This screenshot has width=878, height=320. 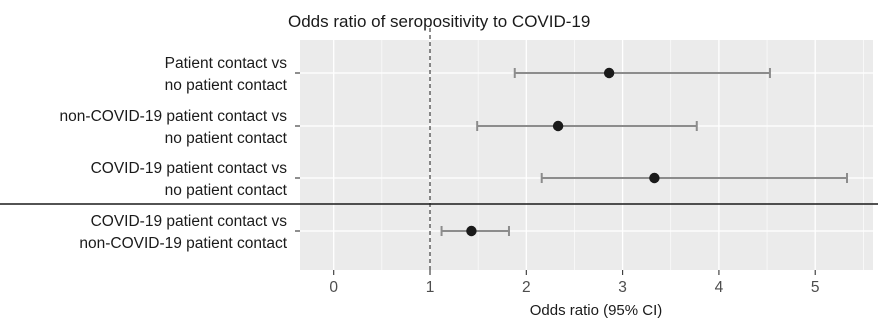 What do you see at coordinates (439, 21) in the screenshot?
I see `chart-title: Odds ratio of seropositivity to COVID-19` at bounding box center [439, 21].